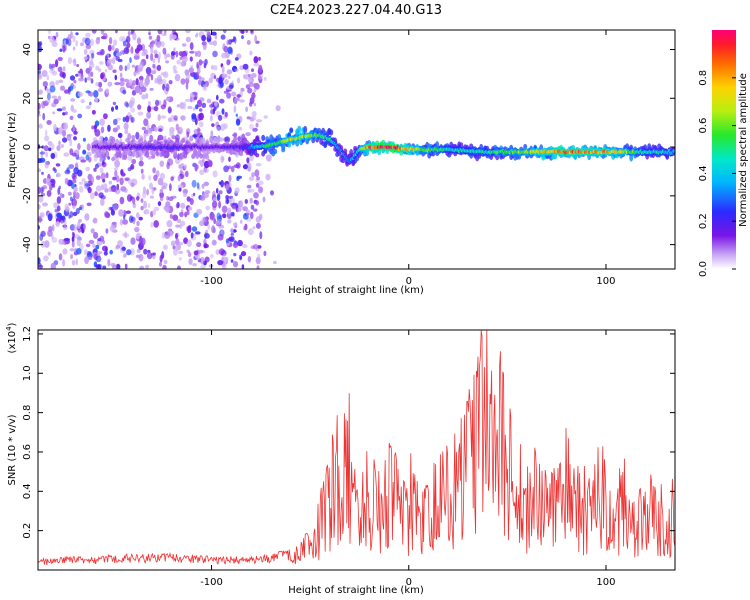 The height and width of the screenshot is (600, 750). Describe the element at coordinates (27, 491) in the screenshot. I see `y-tick-label: 0.4` at that location.